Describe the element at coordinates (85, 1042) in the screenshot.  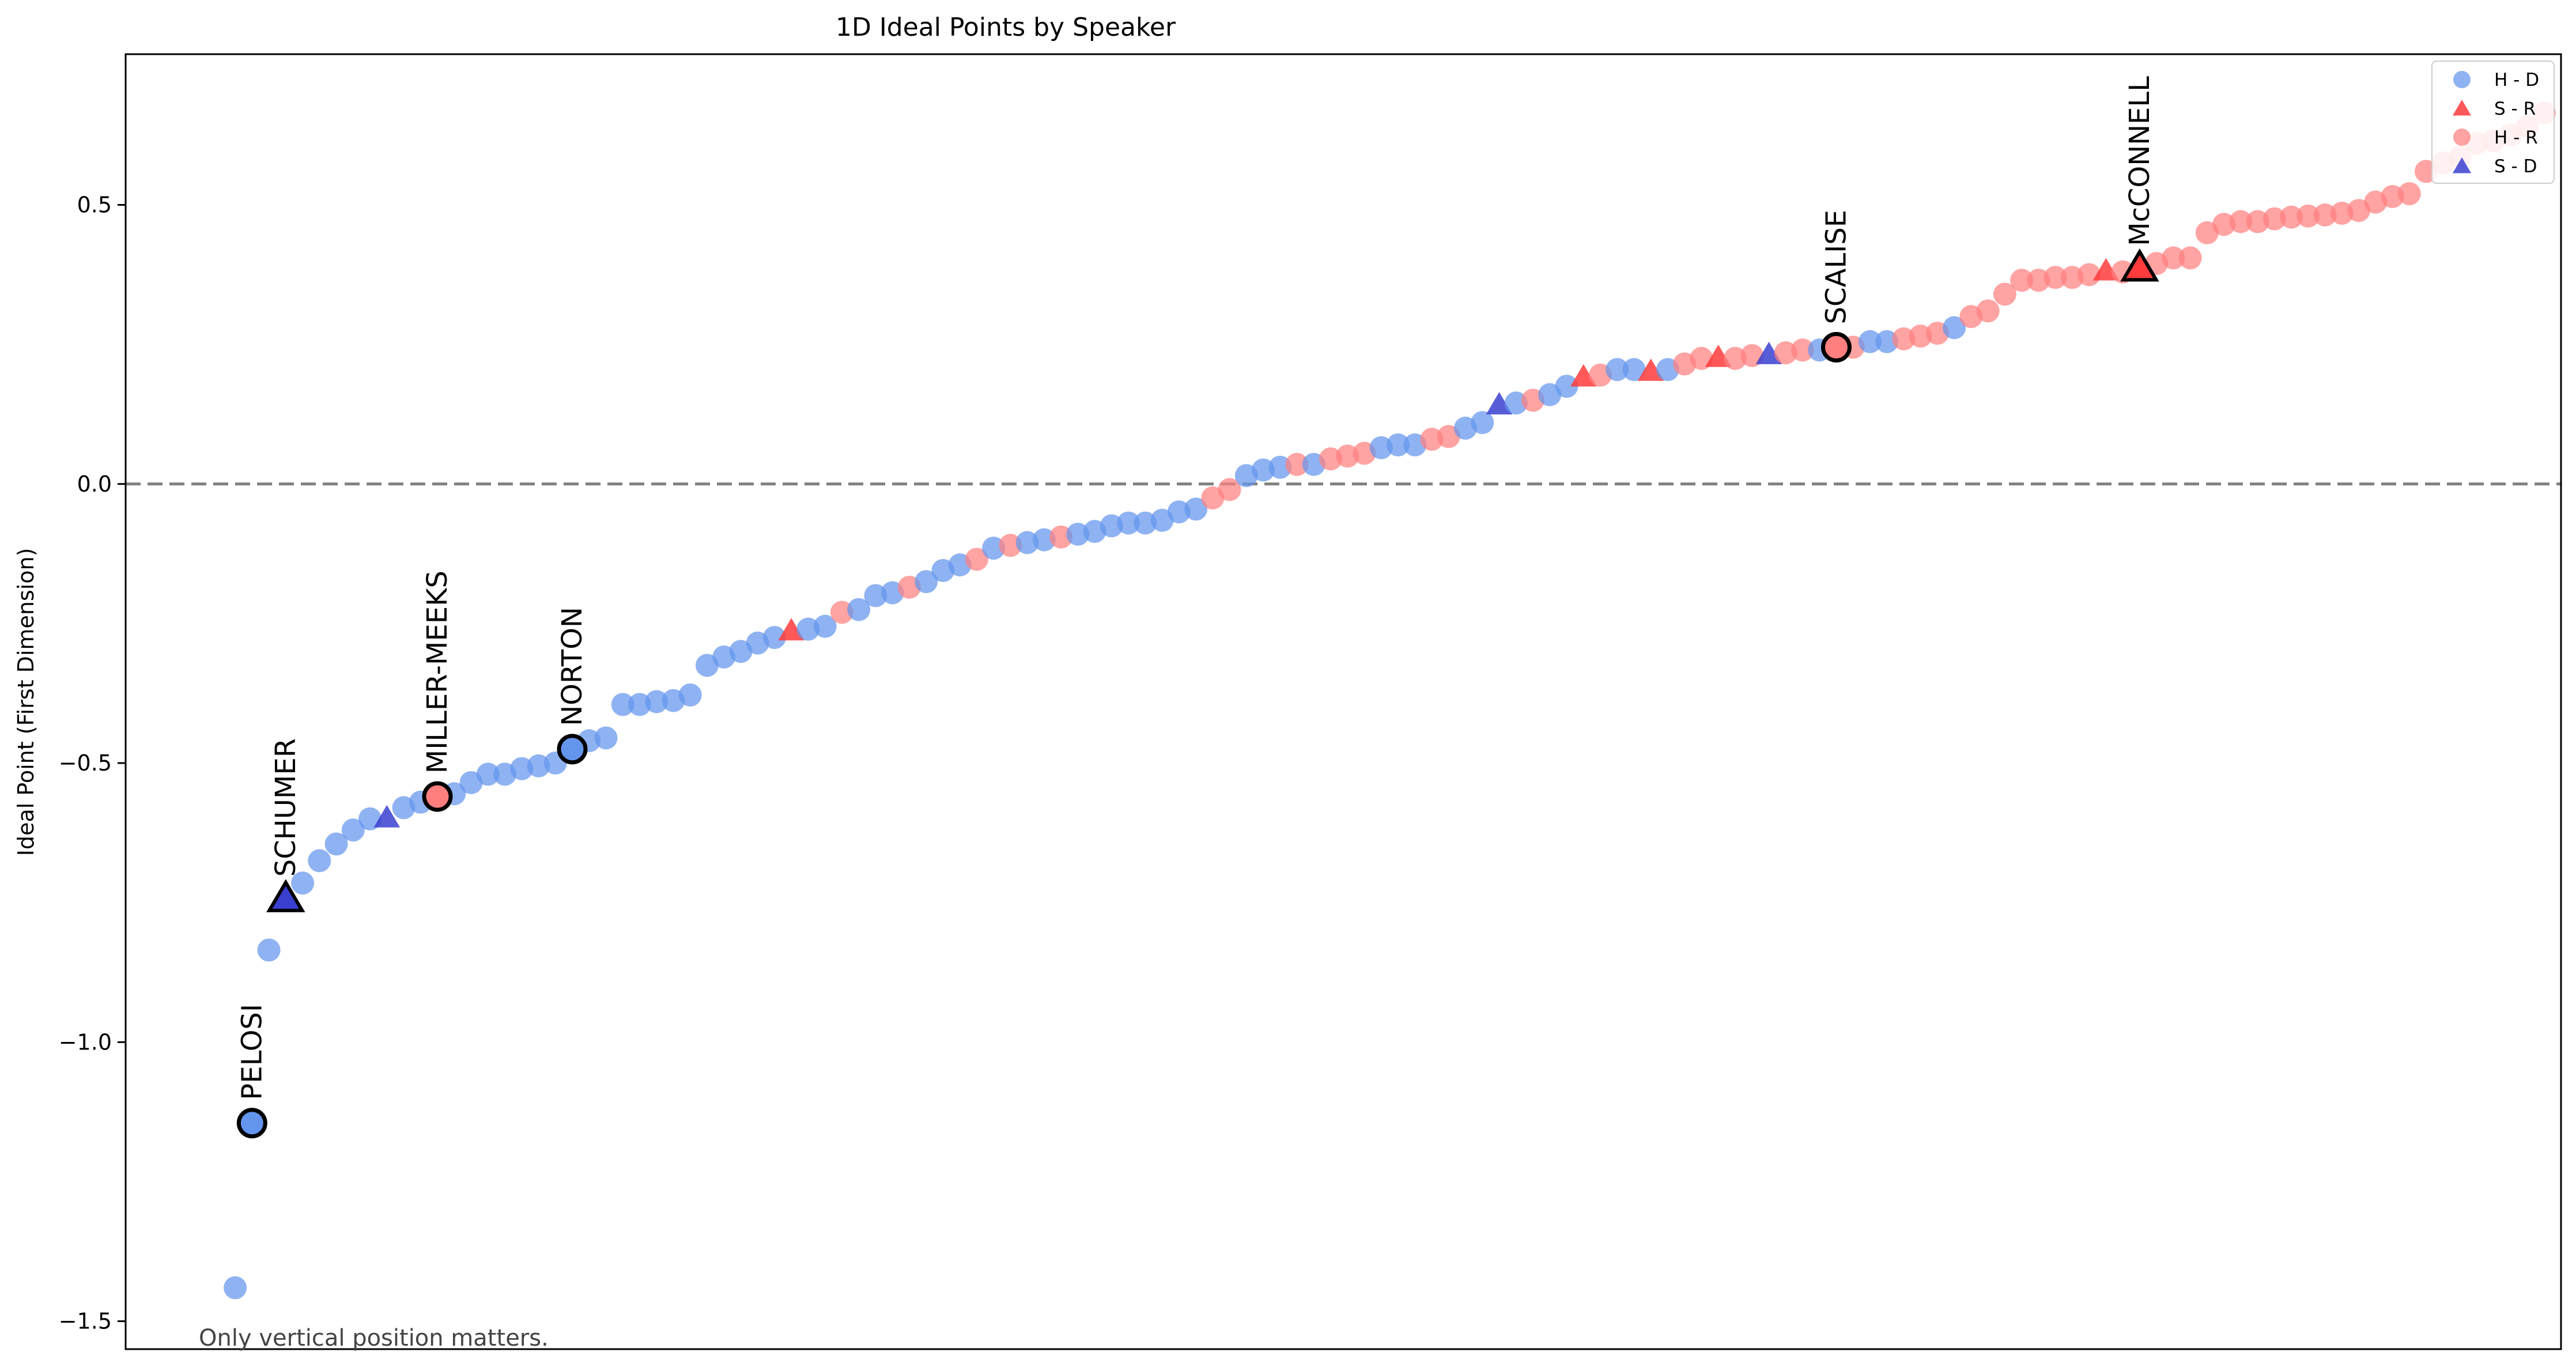
I see `y-tick-label: −1.0` at that location.